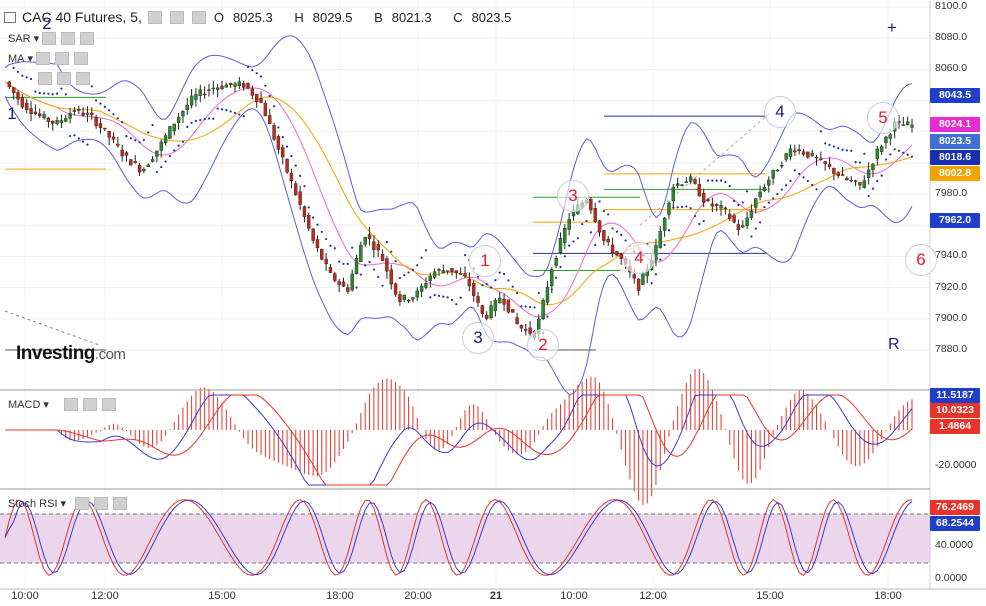  What do you see at coordinates (892, 27) in the screenshot?
I see `plus-tool: +` at bounding box center [892, 27].